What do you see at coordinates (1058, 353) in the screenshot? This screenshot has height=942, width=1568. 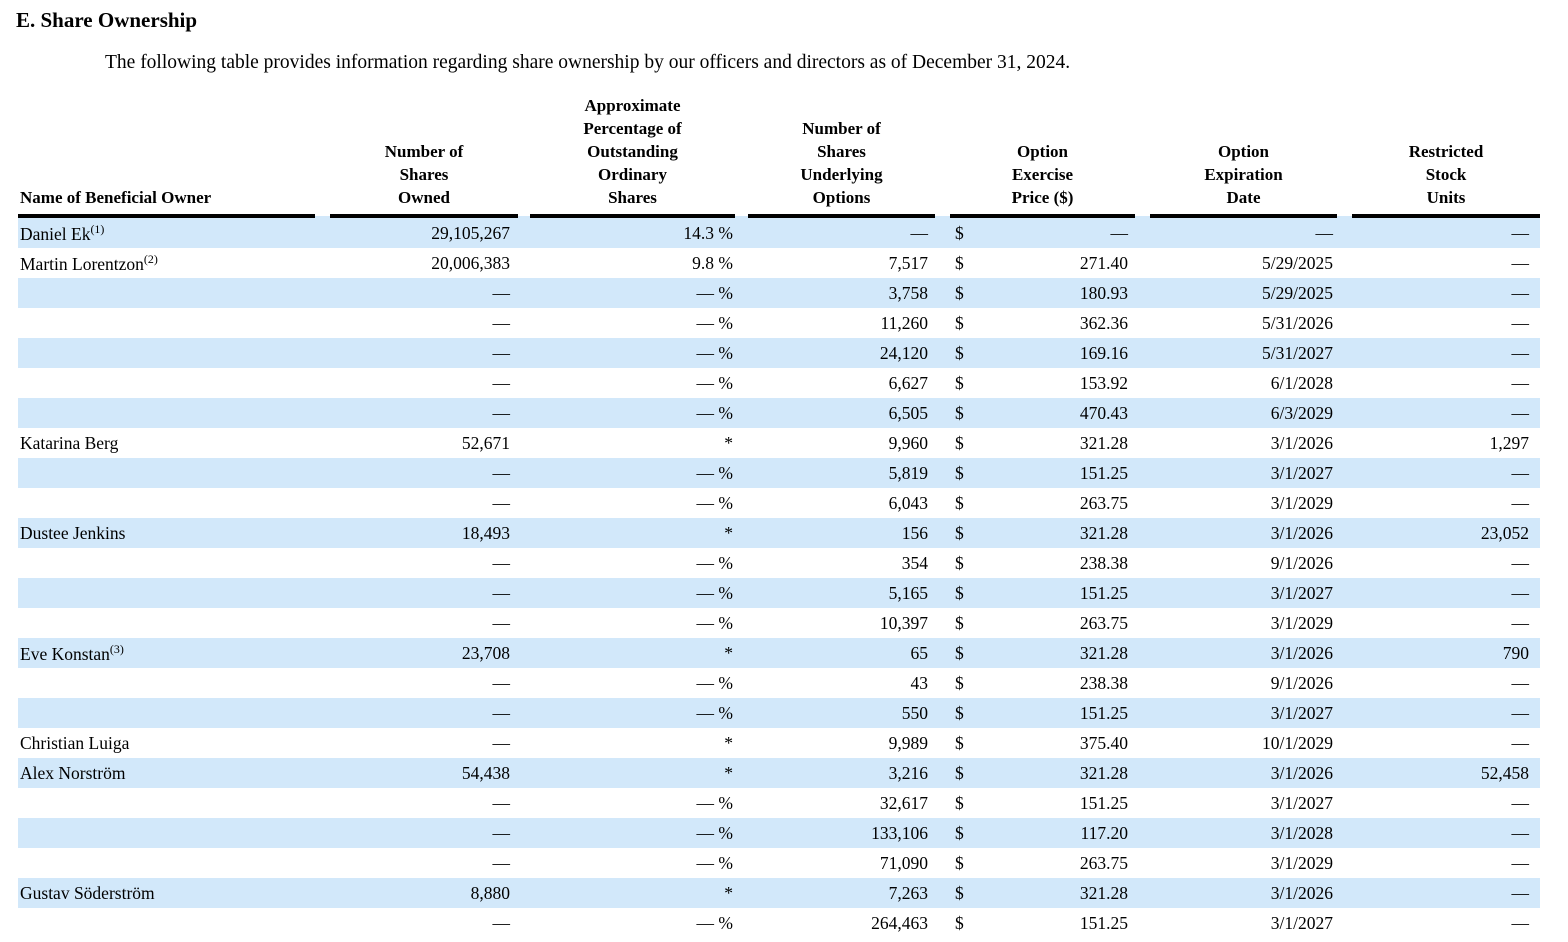 I see `cell-exercise-price: 169.16` at bounding box center [1058, 353].